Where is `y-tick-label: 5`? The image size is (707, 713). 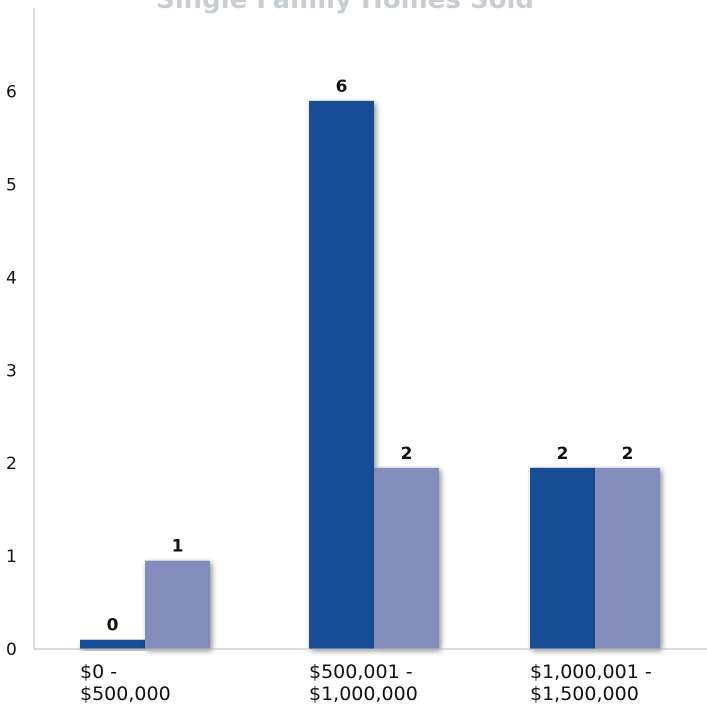
y-tick-label: 5 is located at coordinates (11, 186).